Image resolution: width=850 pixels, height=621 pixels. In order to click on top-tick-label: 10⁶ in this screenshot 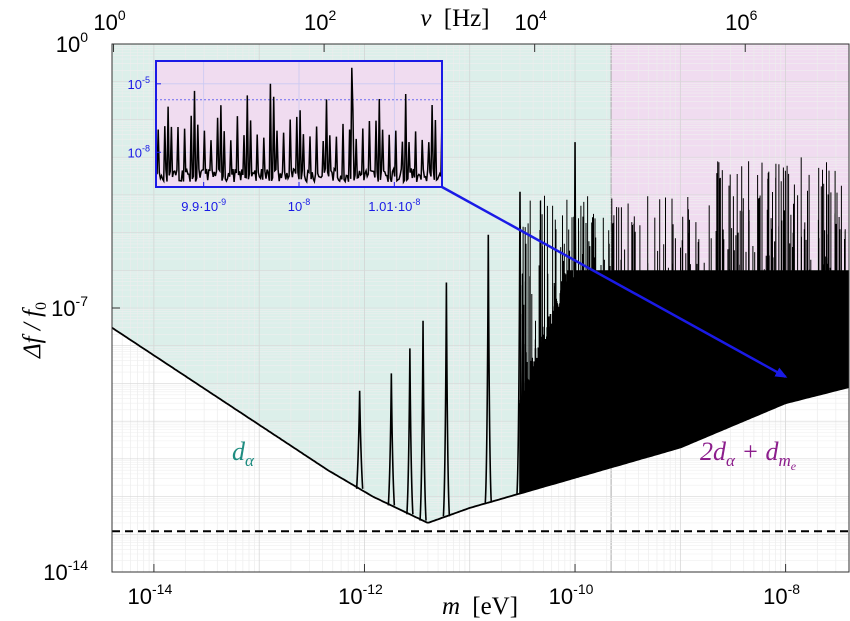, I will do `click(741, 21)`.